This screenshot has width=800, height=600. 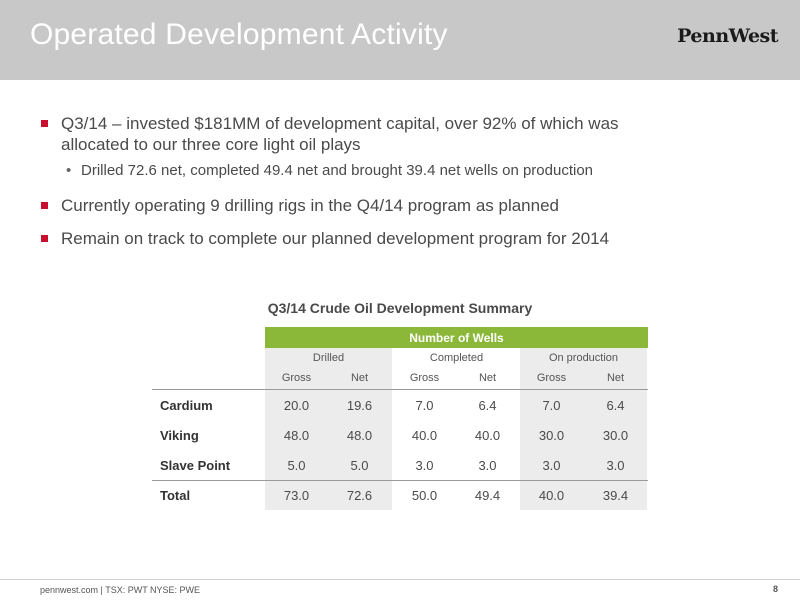 I want to click on table-cell: 72.6, so click(x=359, y=495).